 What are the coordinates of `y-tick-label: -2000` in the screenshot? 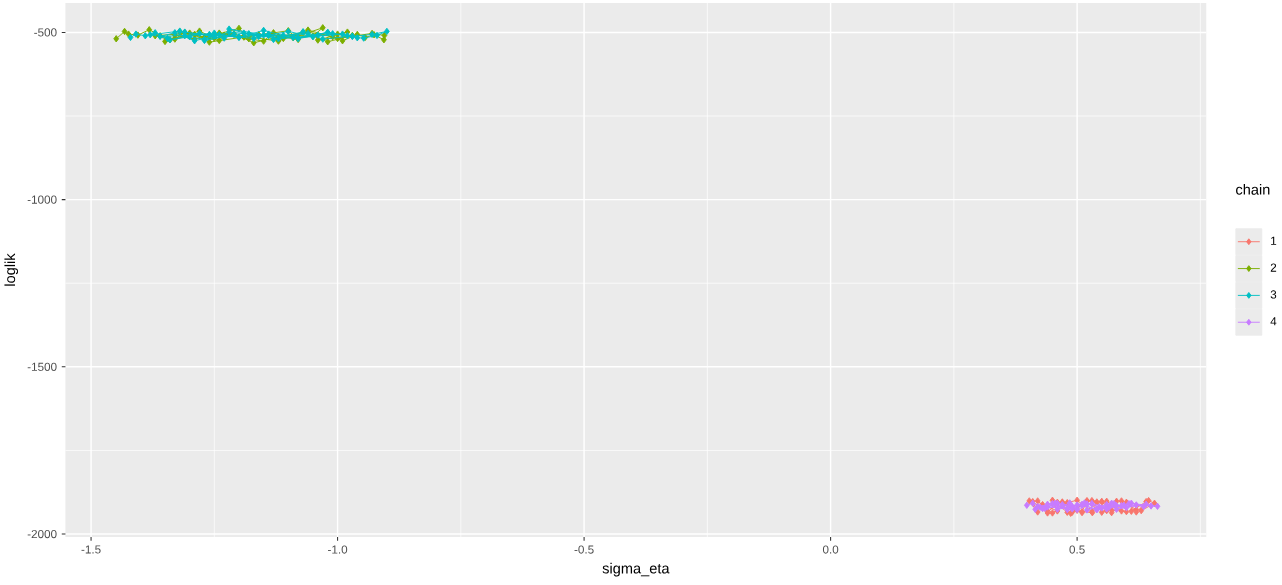 It's located at (42, 534).